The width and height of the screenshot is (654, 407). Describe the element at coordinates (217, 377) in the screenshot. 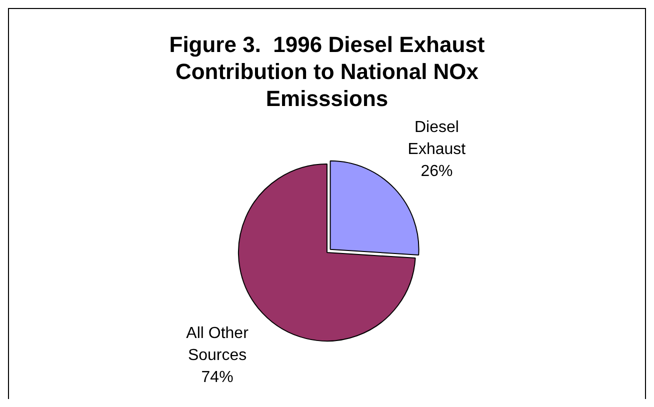

I see `data-label: 74%` at that location.